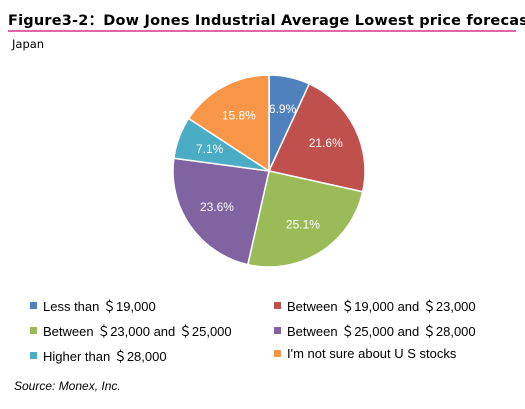 The image size is (525, 409). Describe the element at coordinates (262, 31) in the screenshot. I see `title-underline` at that location.